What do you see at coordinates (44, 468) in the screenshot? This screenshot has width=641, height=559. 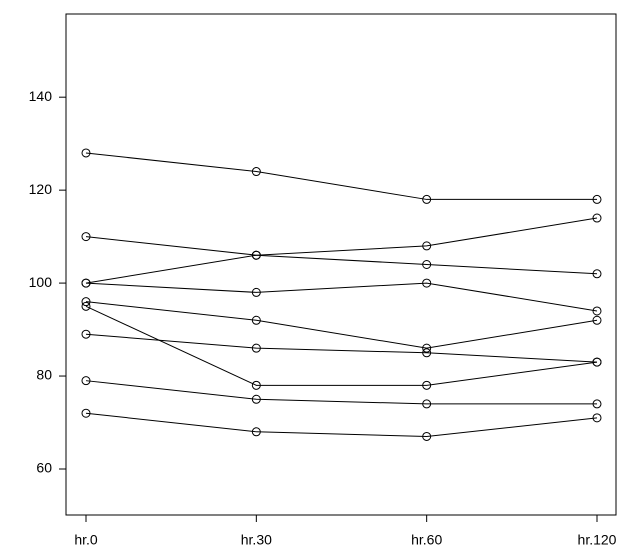 I see `y-tick-label: 60` at bounding box center [44, 468].